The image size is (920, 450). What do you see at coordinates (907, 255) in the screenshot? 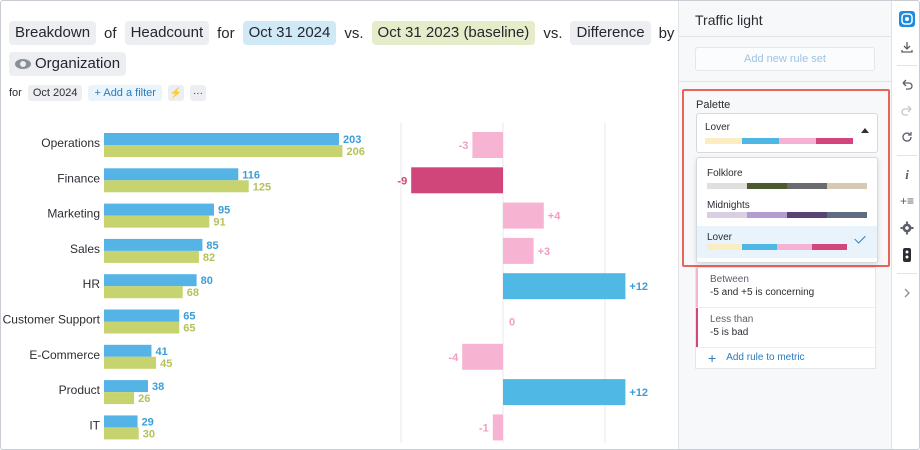
I see `traffic-icon` at bounding box center [907, 255].